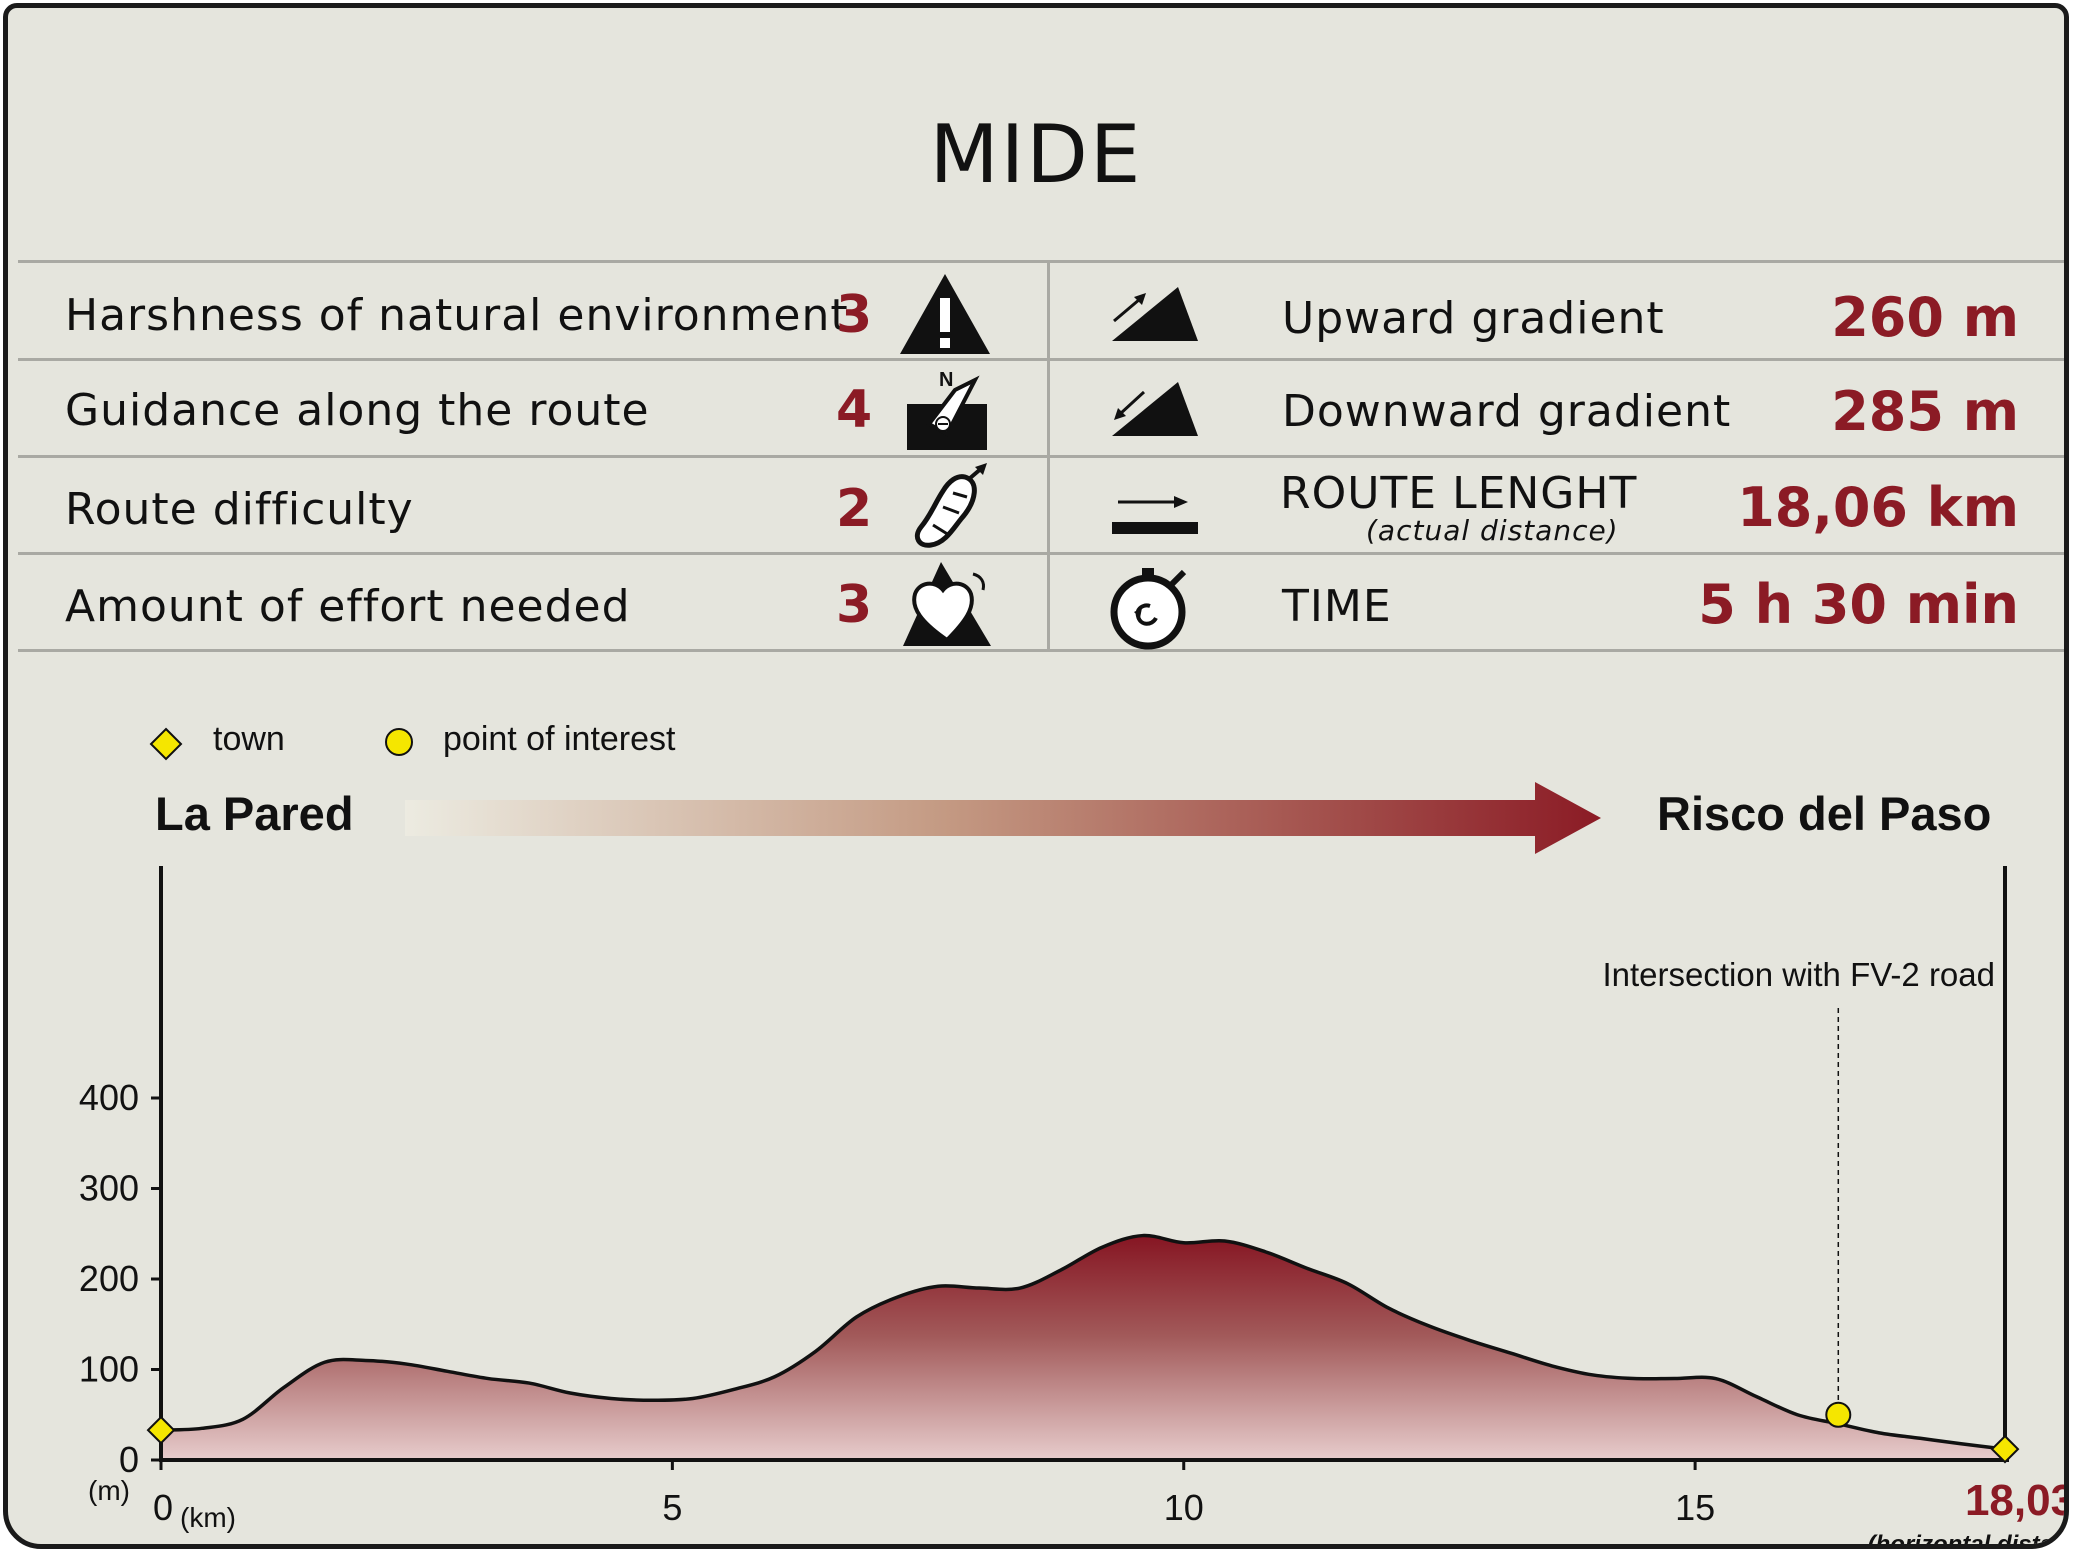 The height and width of the screenshot is (1556, 2080). Describe the element at coordinates (1492, 530) in the screenshot. I see `mide-sublabel-length: (actual distance)` at that location.